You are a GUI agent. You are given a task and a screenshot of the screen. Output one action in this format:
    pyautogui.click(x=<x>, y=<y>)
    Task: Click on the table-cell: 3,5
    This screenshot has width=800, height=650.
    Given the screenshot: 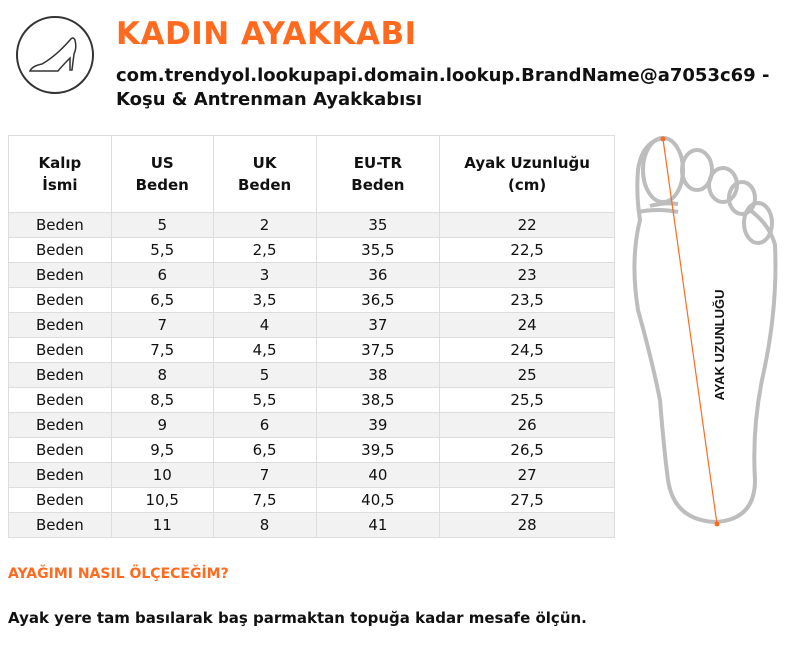 What is the action you would take?
    pyautogui.click(x=264, y=300)
    